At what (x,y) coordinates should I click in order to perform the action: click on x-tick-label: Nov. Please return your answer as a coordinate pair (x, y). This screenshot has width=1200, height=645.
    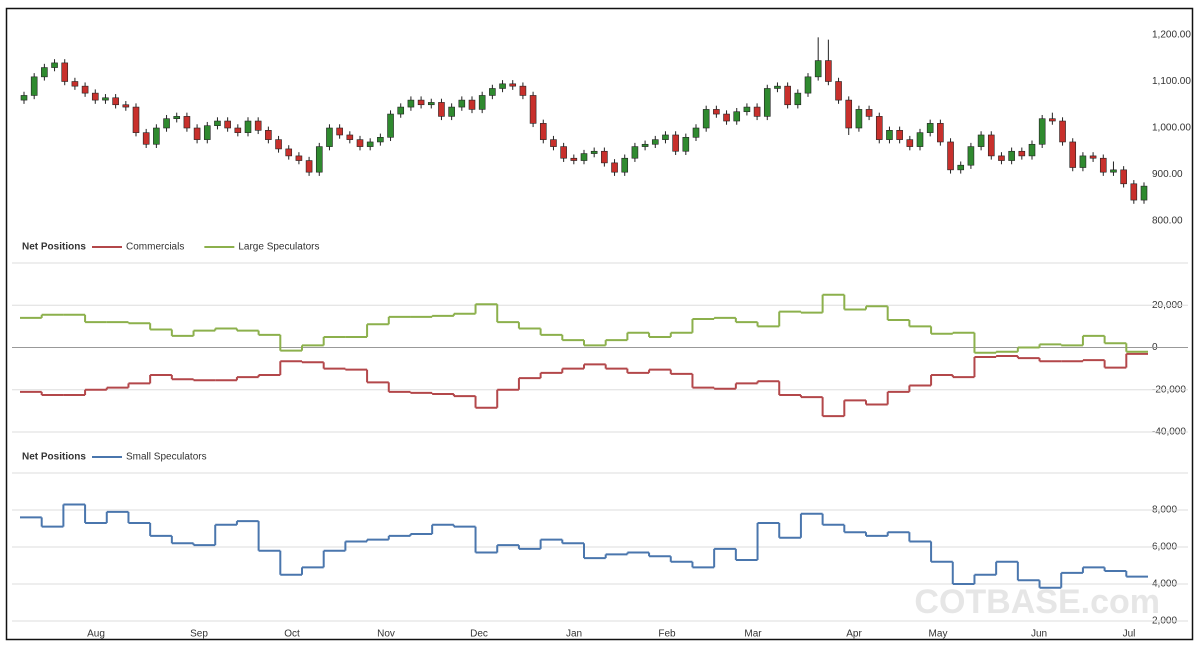
    Looking at the image, I should click on (386, 634).